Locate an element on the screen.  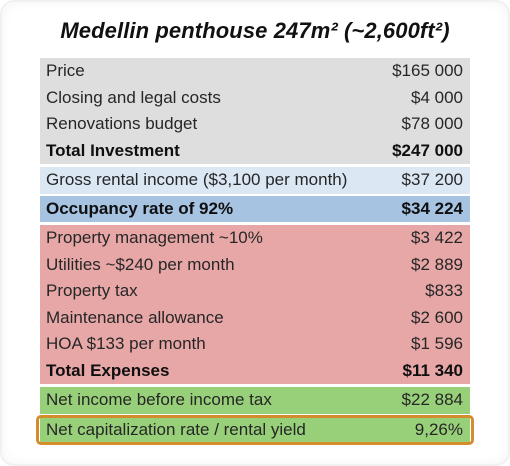
table-row-net-income: Net income before income tax $22 884 is located at coordinates (255, 400).